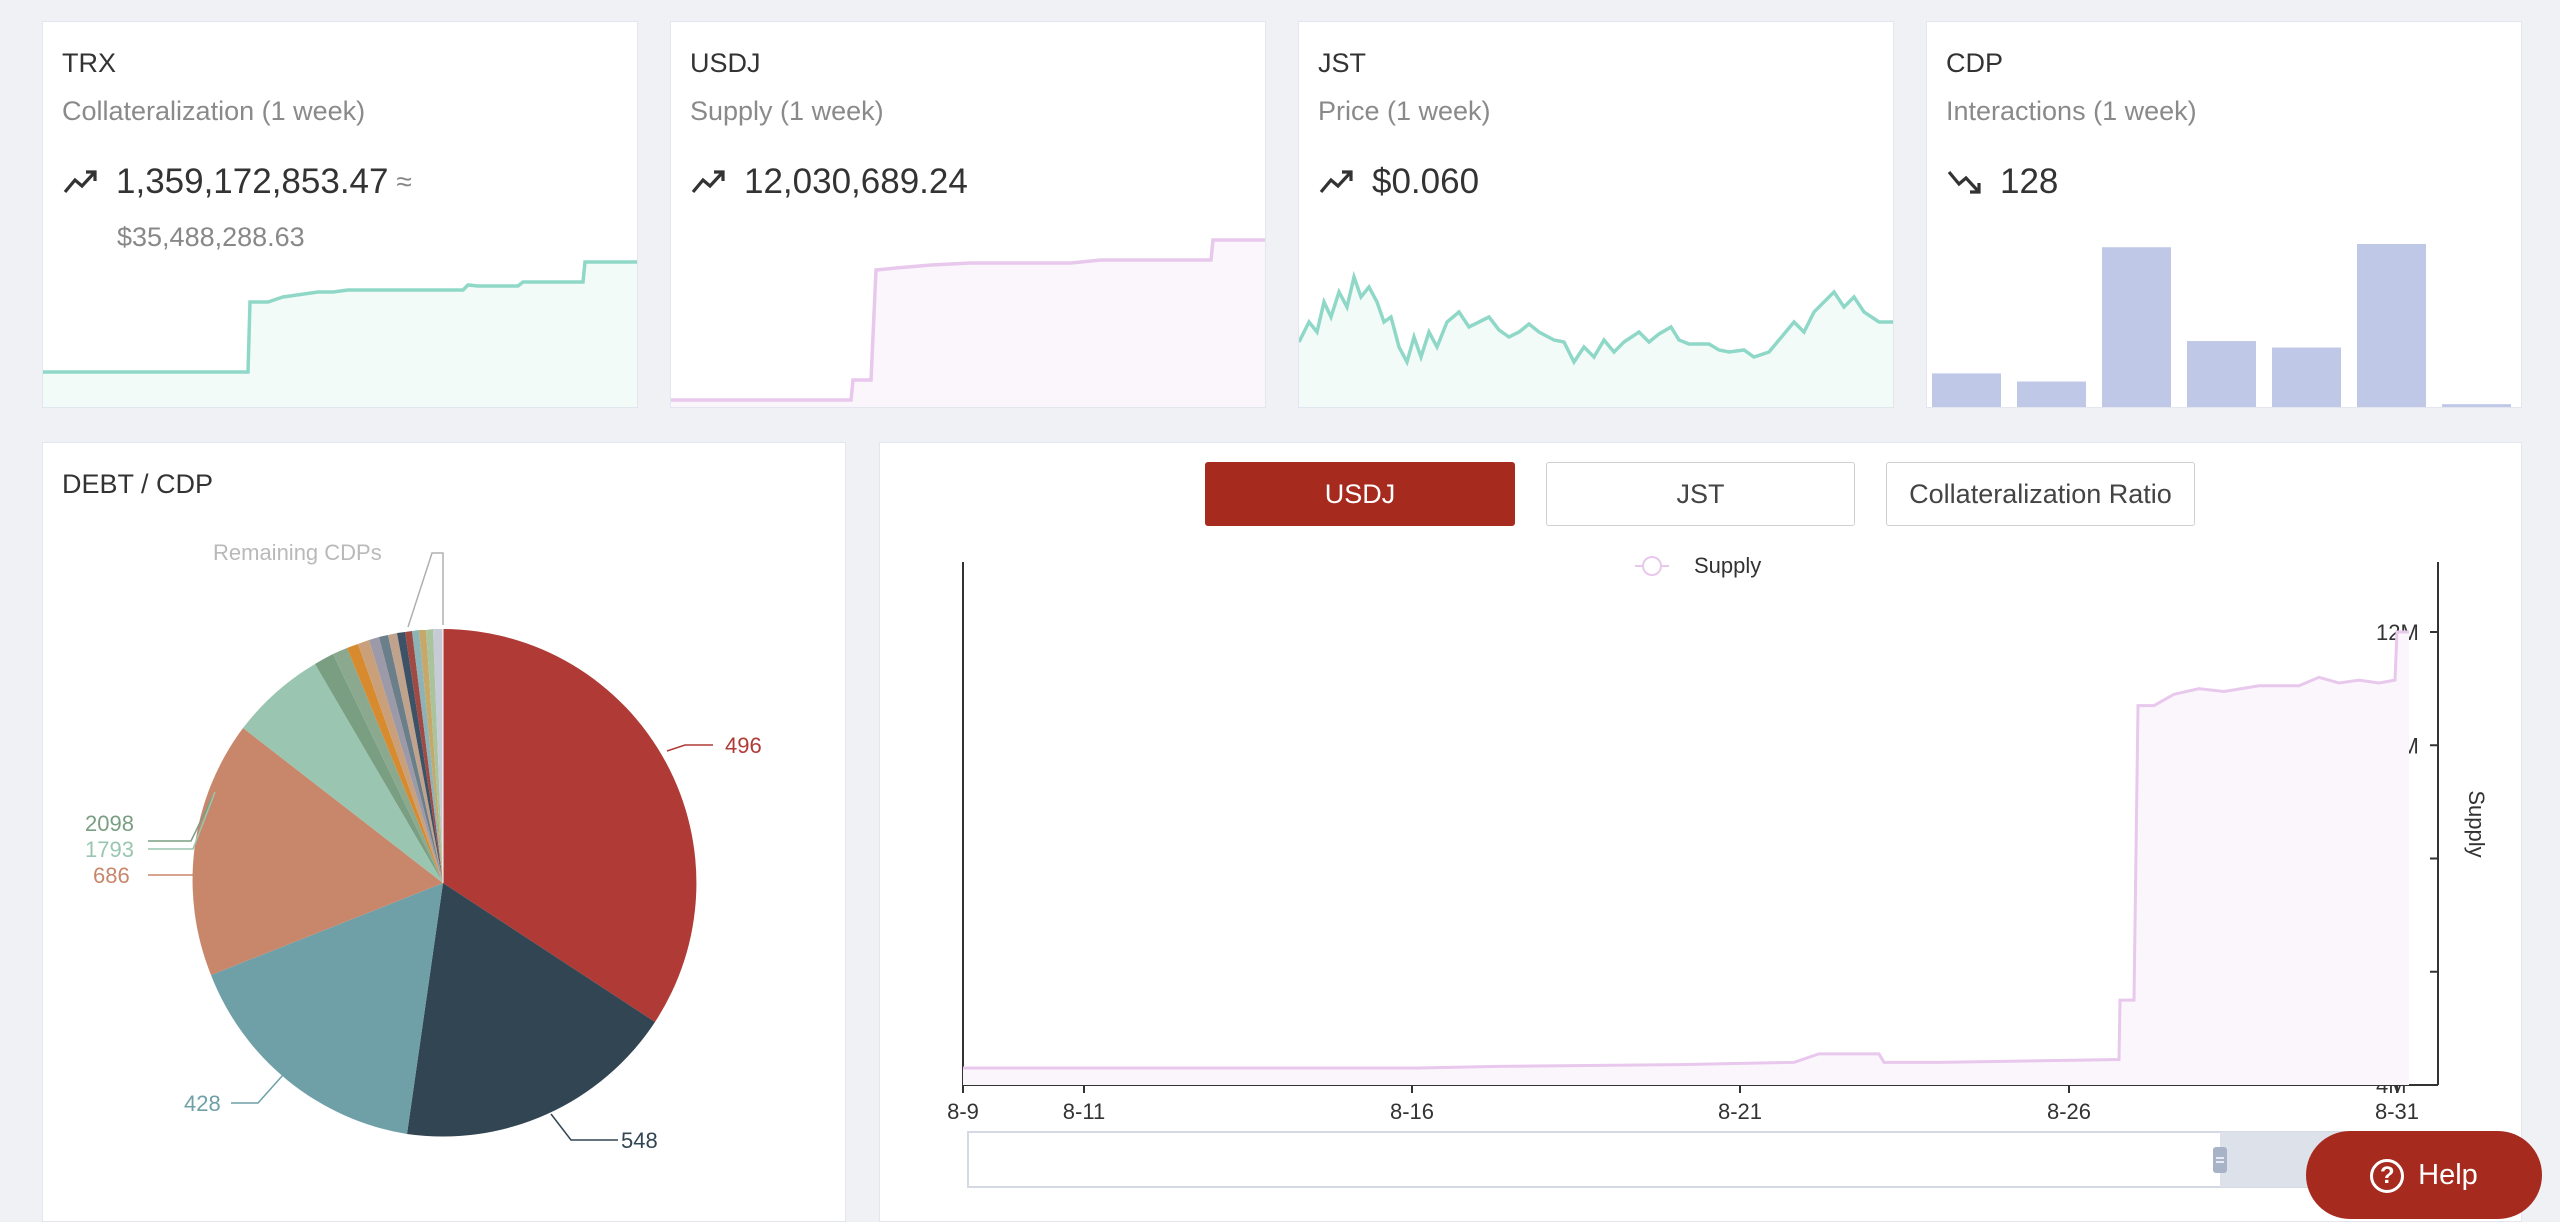  What do you see at coordinates (438, 755) in the screenshot?
I see `pie-slice-remaining` at bounding box center [438, 755].